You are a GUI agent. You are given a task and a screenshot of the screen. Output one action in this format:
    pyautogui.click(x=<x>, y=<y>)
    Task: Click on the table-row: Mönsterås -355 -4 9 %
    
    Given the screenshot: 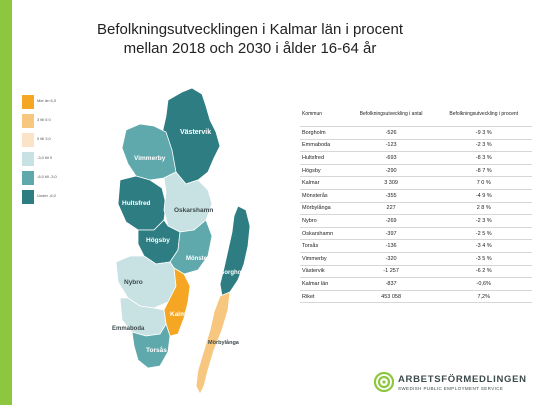 What is the action you would take?
    pyautogui.click(x=416, y=196)
    